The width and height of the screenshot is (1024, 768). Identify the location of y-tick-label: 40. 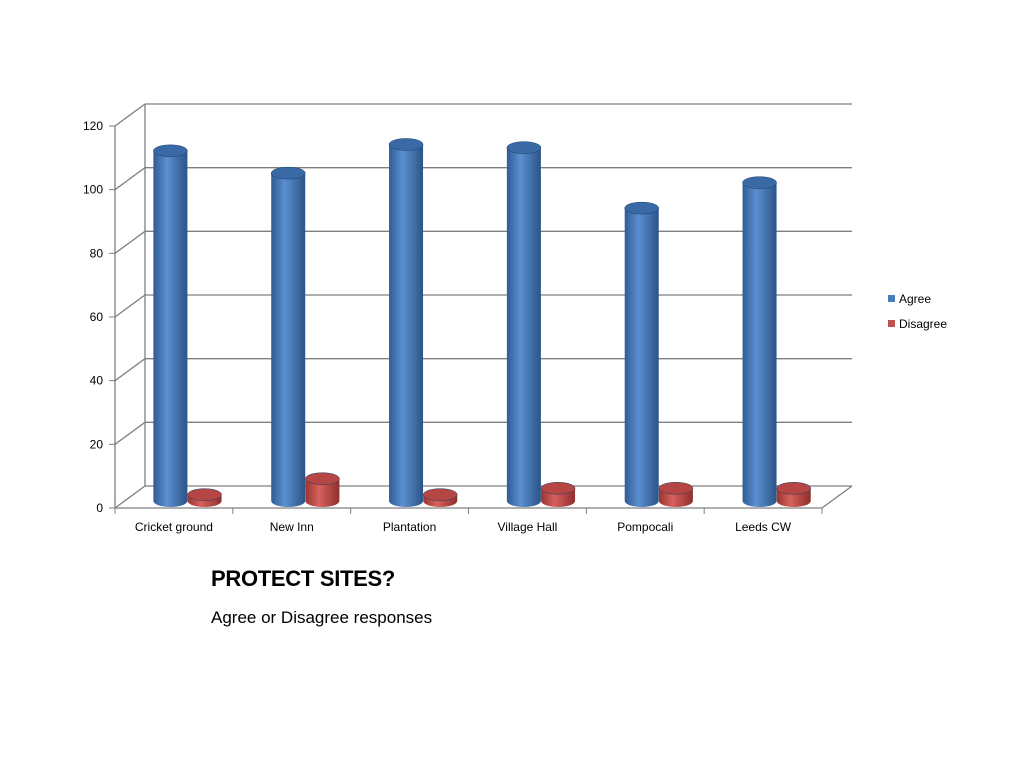
(97, 381).